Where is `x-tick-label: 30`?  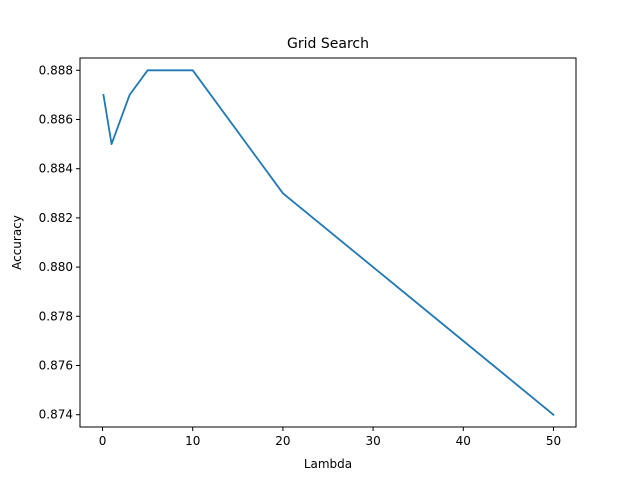 x-tick-label: 30 is located at coordinates (372, 441).